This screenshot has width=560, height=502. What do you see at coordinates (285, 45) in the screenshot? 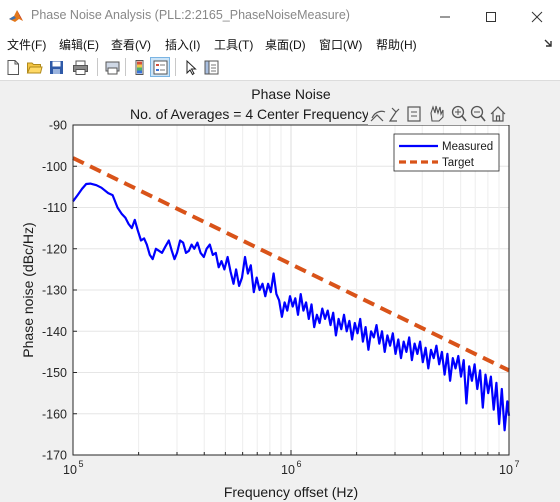
I see `menu-desktop: 桌面(D)` at bounding box center [285, 45].